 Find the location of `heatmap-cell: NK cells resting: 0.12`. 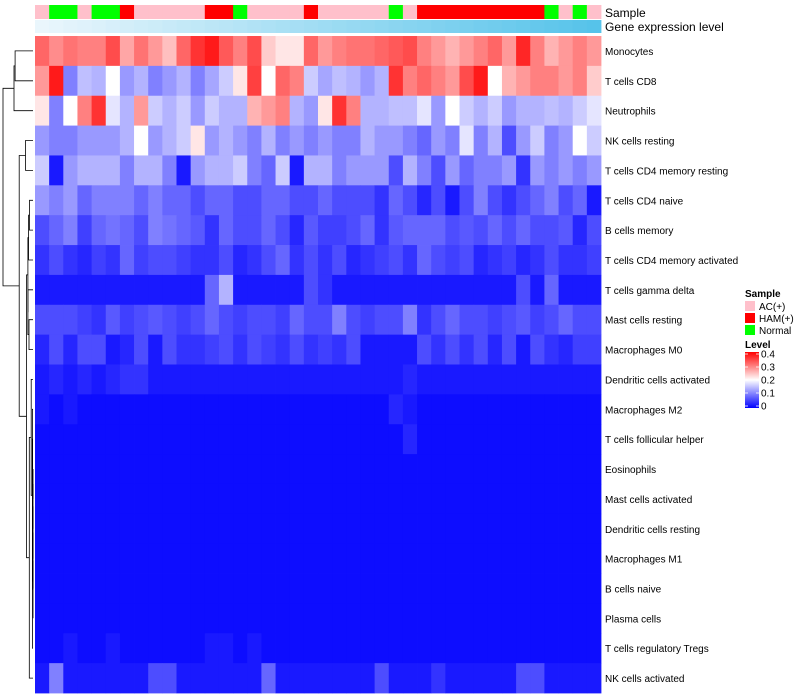

heatmap-cell: NK cells resting: 0.12 is located at coordinates (42, 140).